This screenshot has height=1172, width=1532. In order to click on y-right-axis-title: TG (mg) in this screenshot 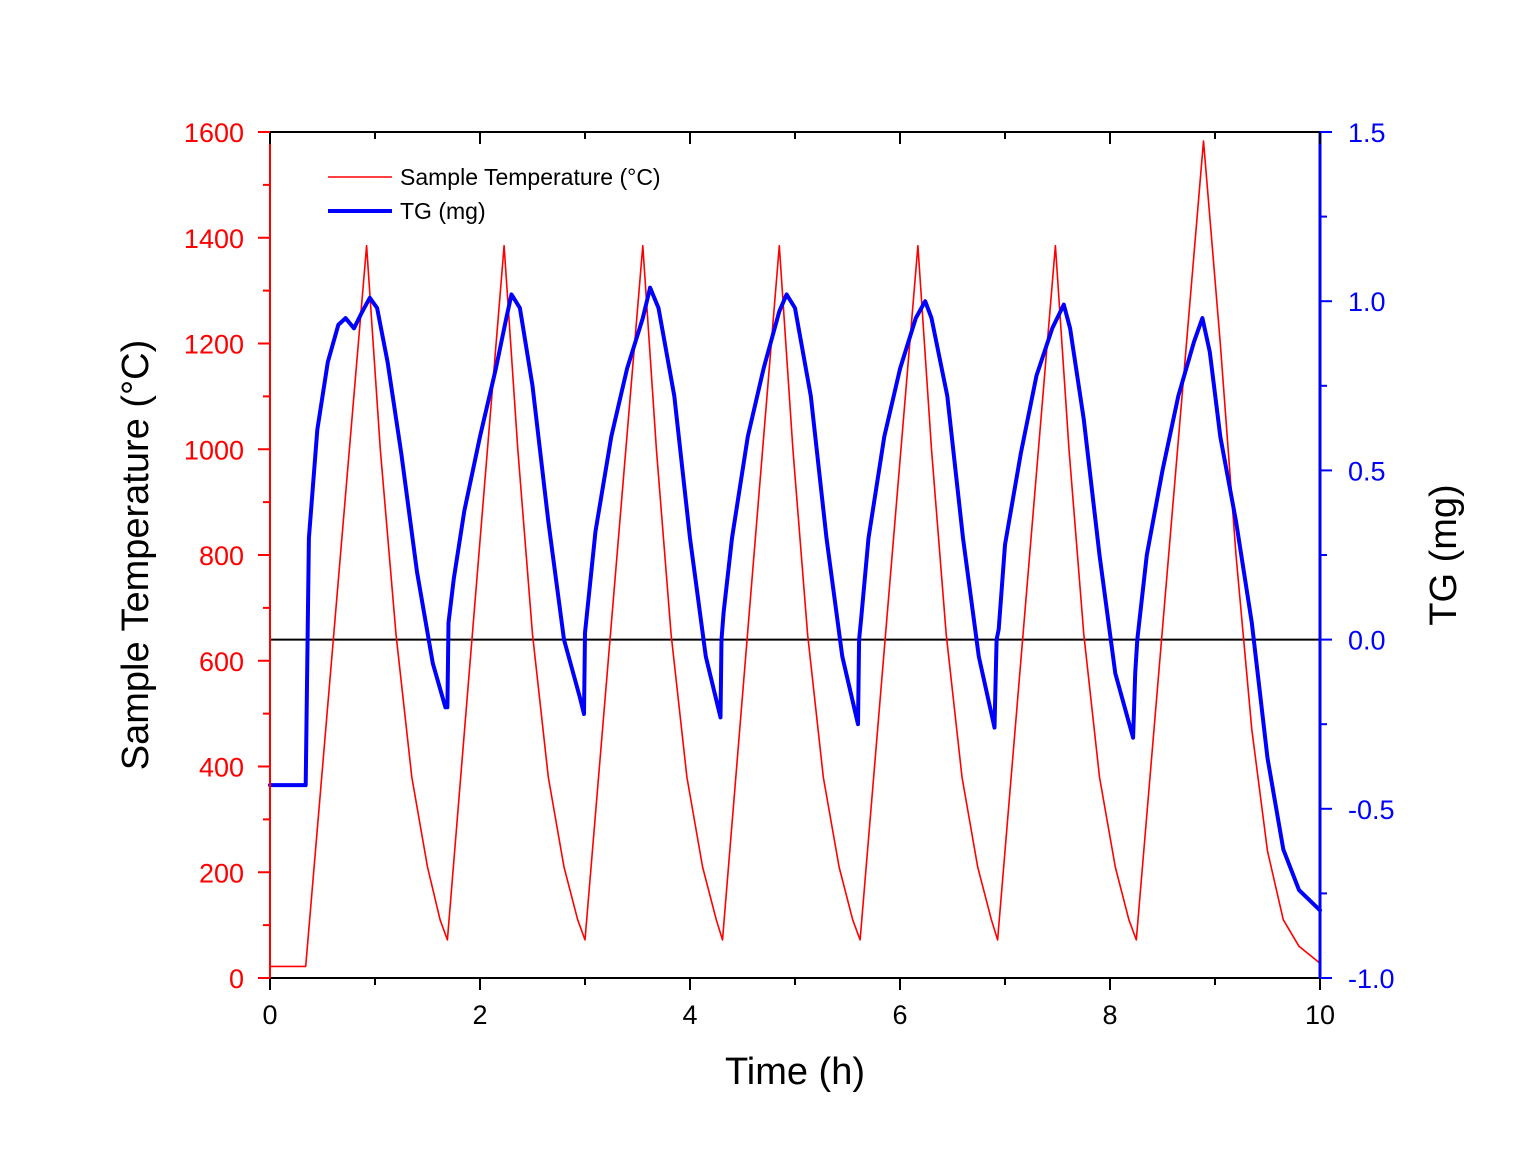, I will do `click(1444, 554)`.